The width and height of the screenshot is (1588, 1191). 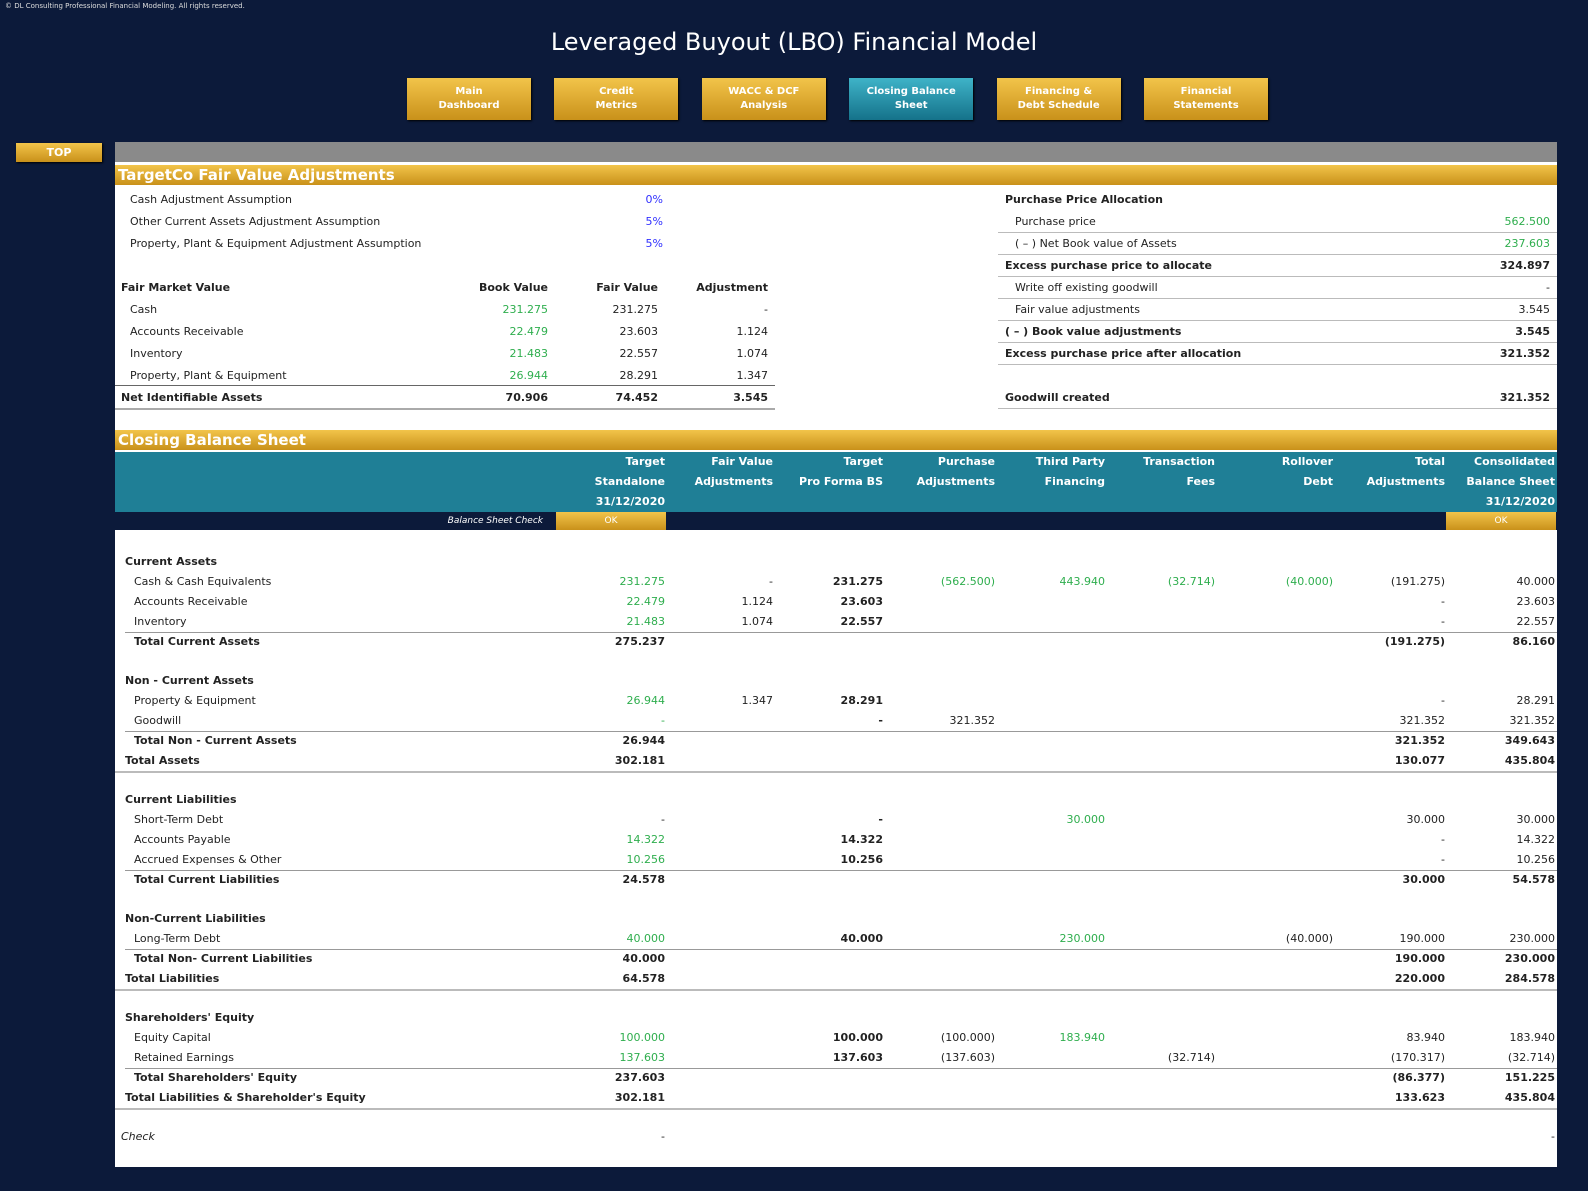 What do you see at coordinates (192, 397) in the screenshot?
I see `total-label: Net Identifiable Assets` at bounding box center [192, 397].